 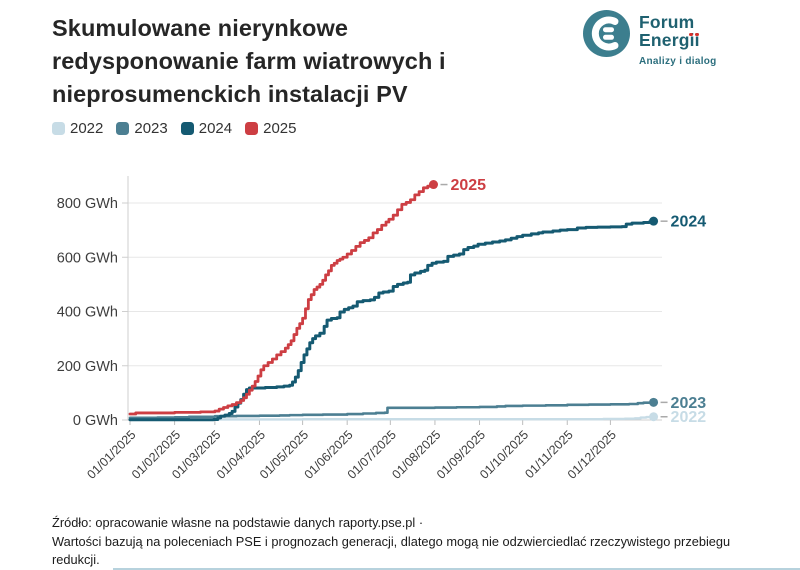 What do you see at coordinates (151, 128) in the screenshot?
I see `legend-label-2023: 2023` at bounding box center [151, 128].